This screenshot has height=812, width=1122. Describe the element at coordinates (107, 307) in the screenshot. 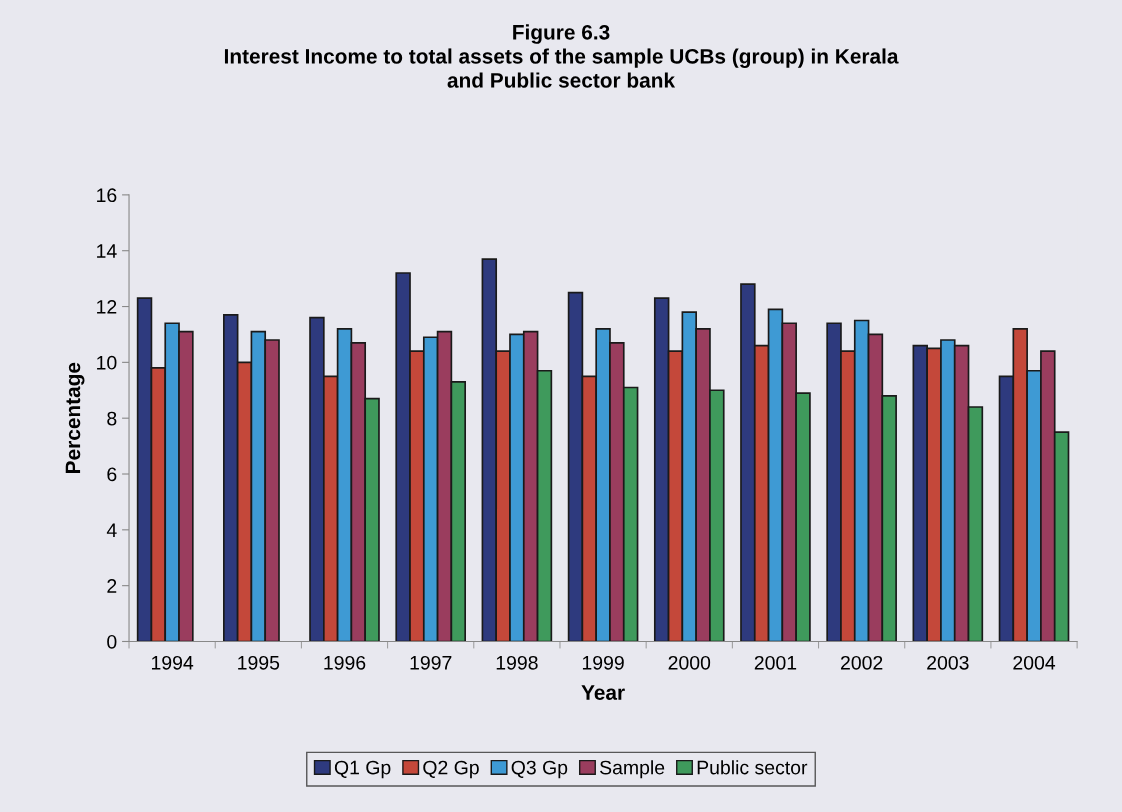

I see `y-tick-label: 12` at that location.